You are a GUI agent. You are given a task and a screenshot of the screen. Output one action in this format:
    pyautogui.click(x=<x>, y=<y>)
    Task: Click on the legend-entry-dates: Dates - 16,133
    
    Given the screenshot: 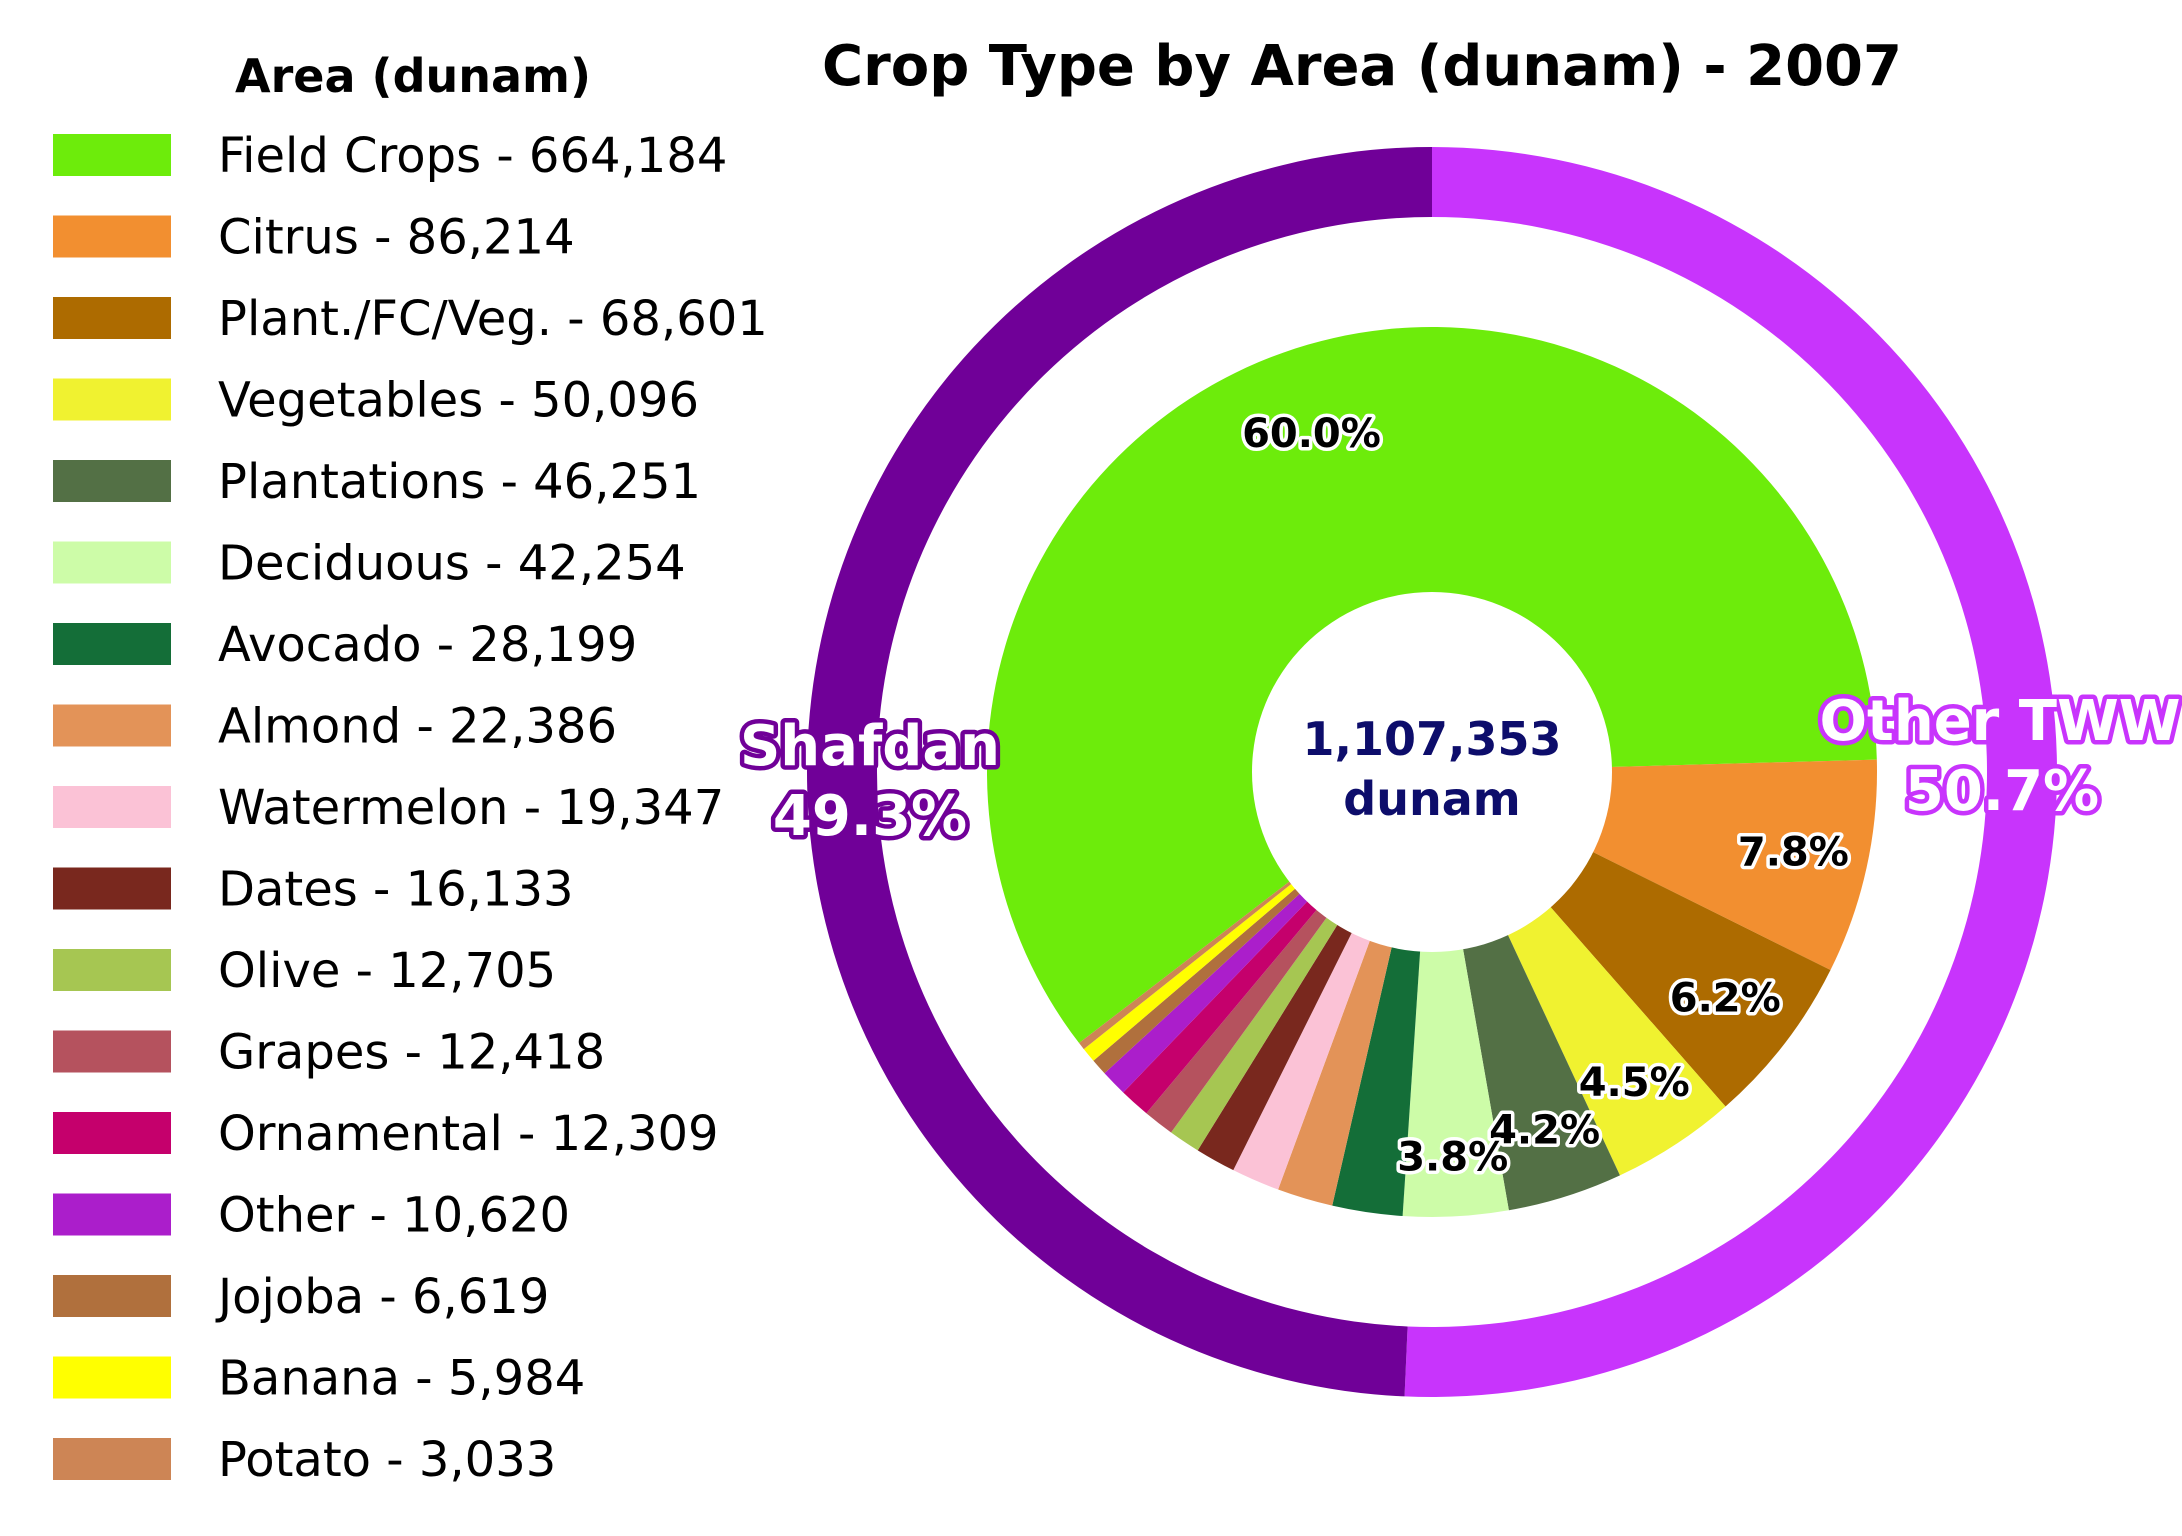 What is the action you would take?
    pyautogui.click(x=396, y=890)
    